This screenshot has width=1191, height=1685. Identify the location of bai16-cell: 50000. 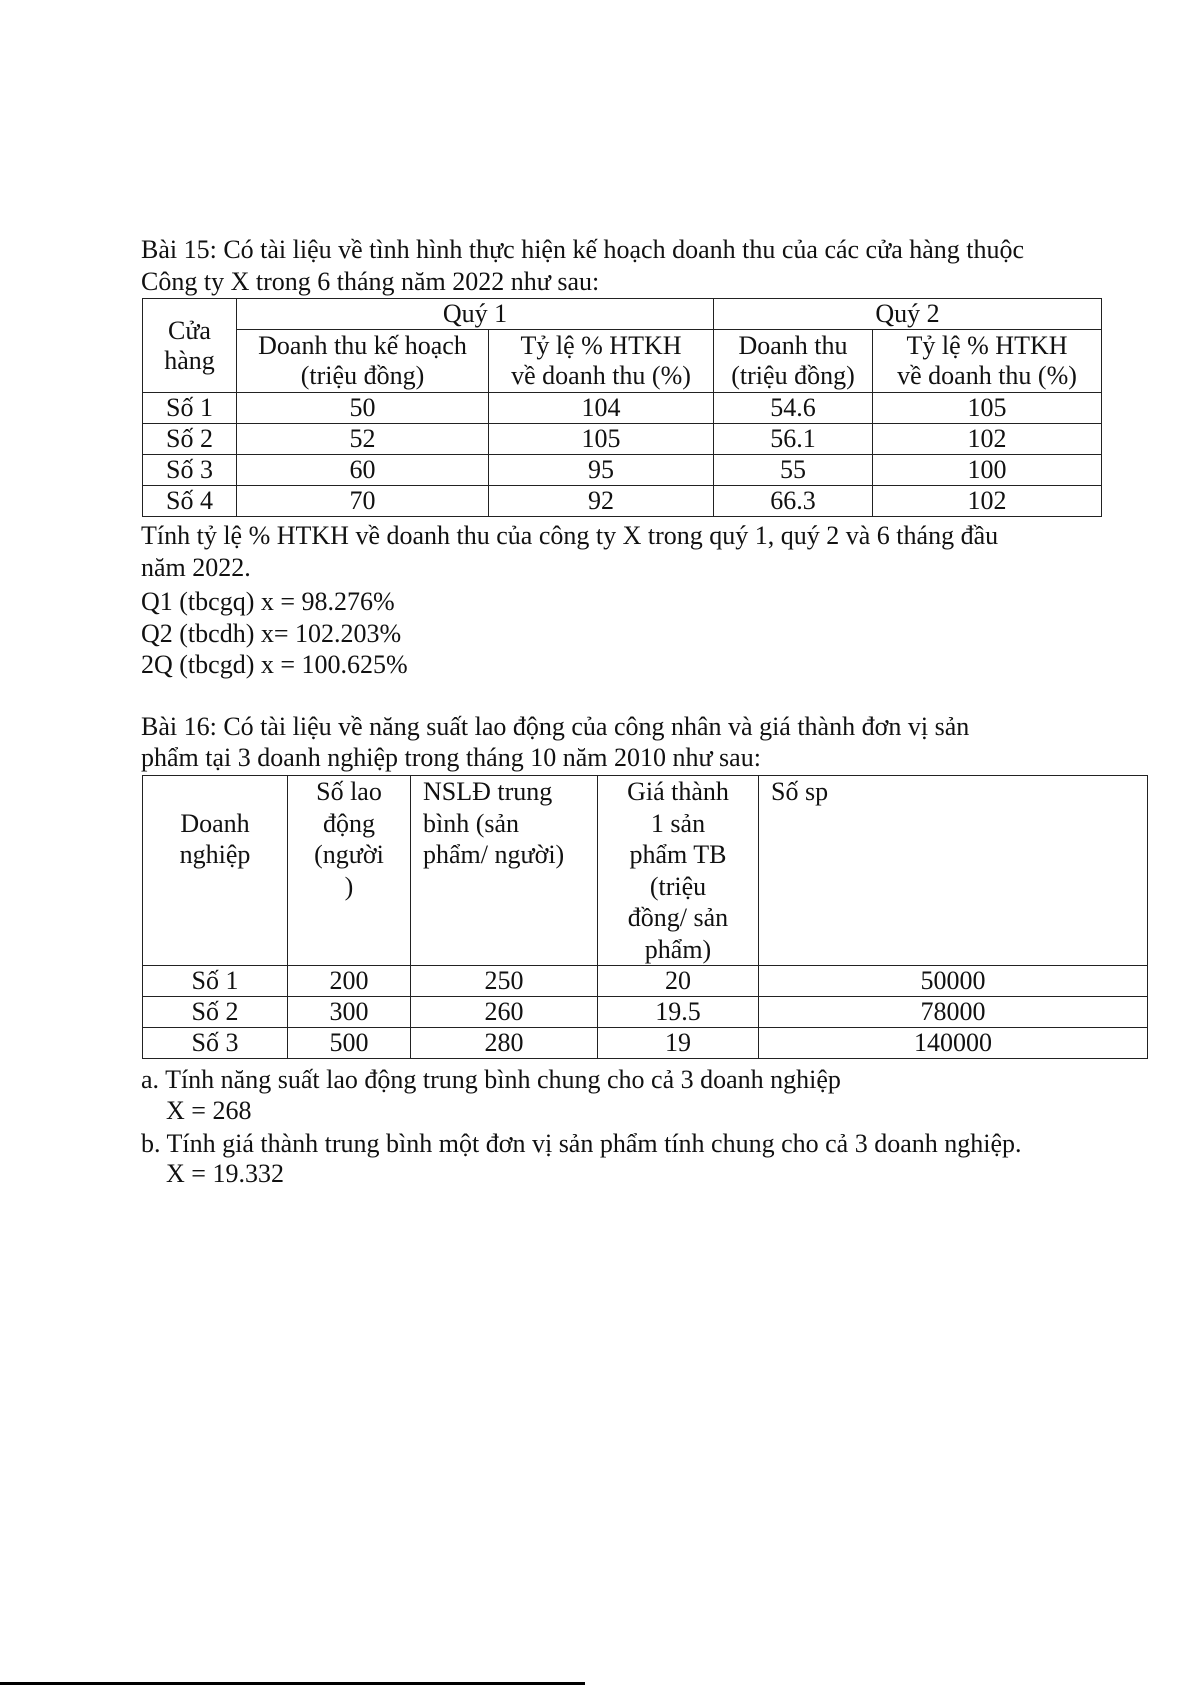
(953, 981).